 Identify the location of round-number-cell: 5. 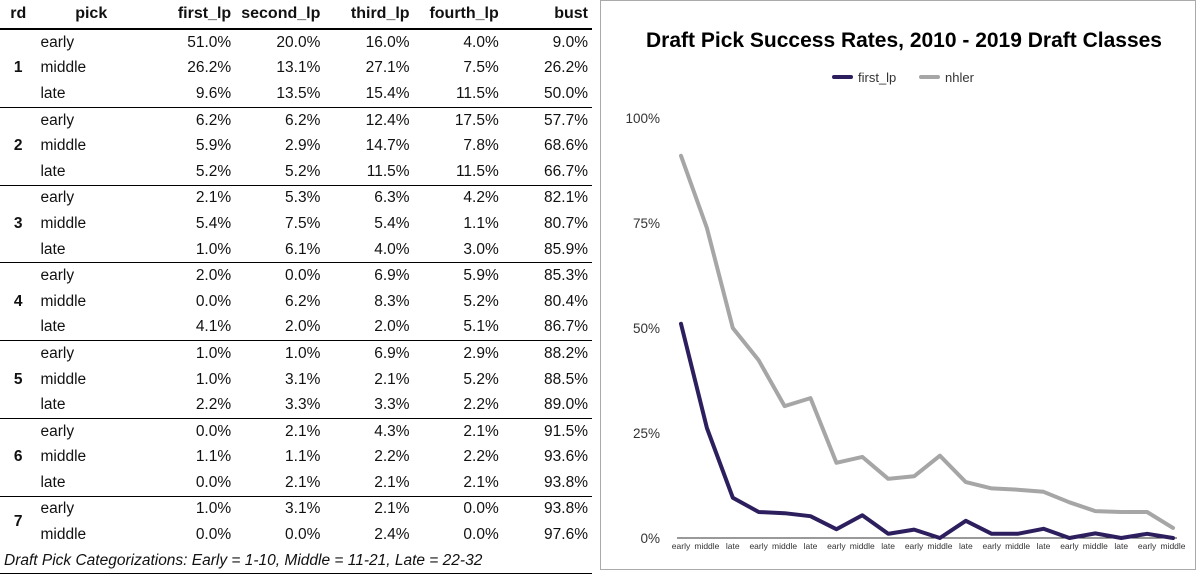
(18, 379).